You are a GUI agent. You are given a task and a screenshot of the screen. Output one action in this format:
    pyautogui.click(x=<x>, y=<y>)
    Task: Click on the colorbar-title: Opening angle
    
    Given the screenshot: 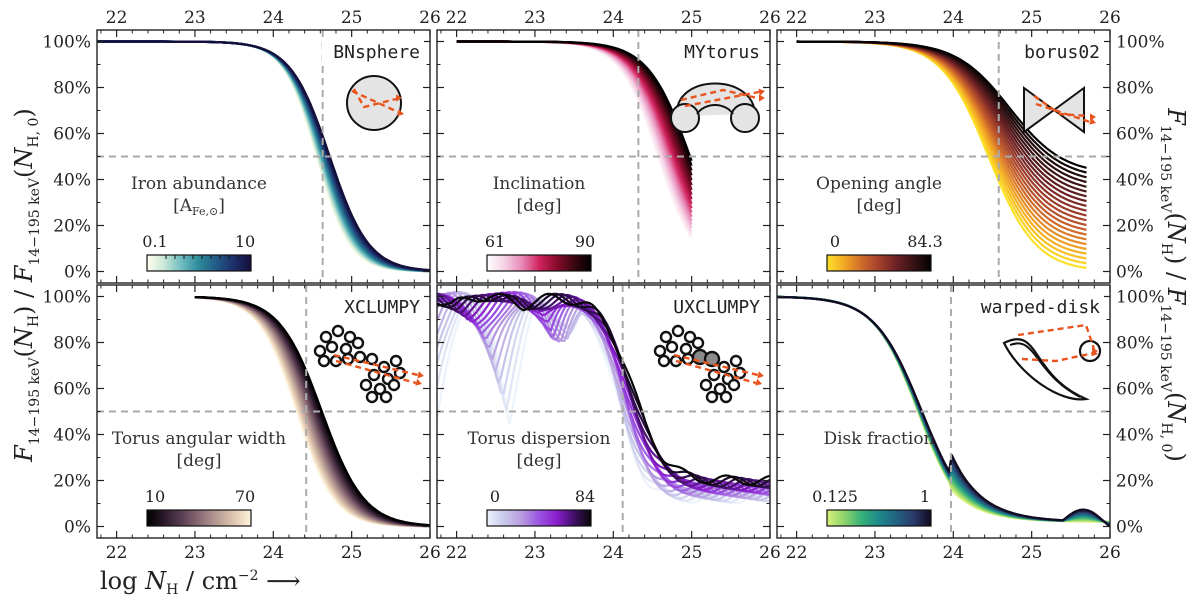 What is the action you would take?
    pyautogui.click(x=879, y=184)
    